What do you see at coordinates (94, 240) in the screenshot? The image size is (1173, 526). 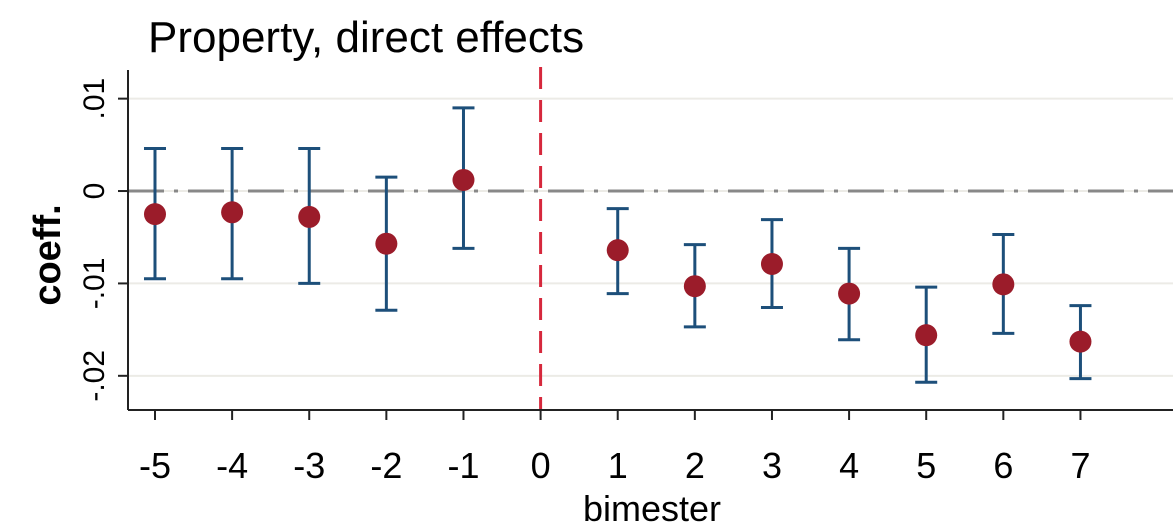 I see `y-tick-labels: .01 0 -.01 -.02` at bounding box center [94, 240].